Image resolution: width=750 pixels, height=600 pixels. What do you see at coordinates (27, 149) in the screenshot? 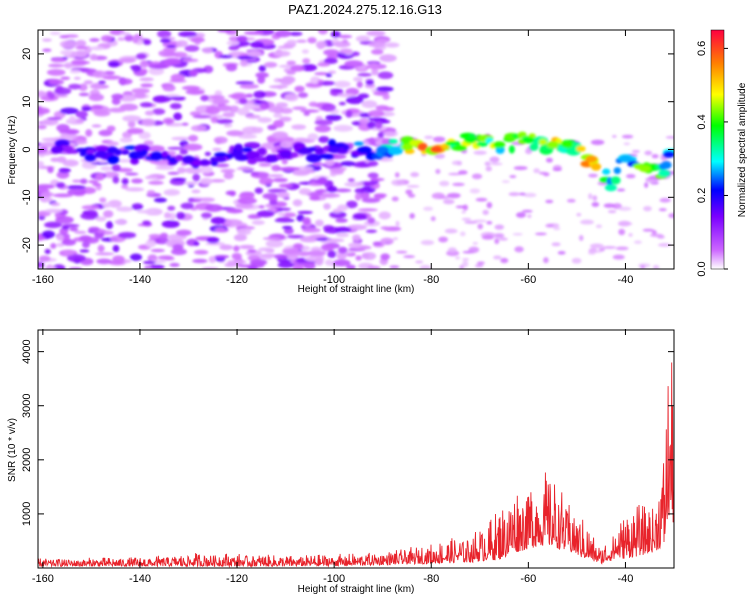
I see `y-tick-label: 0` at bounding box center [27, 149].